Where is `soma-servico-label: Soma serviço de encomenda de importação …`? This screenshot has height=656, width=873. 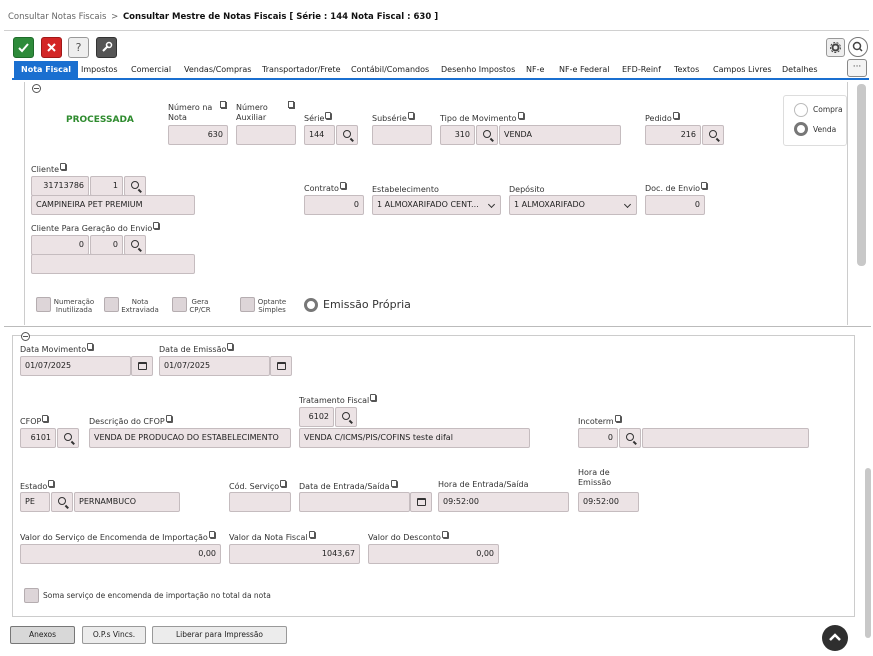 soma-servico-label: Soma serviço de encomenda de importação … is located at coordinates (157, 595).